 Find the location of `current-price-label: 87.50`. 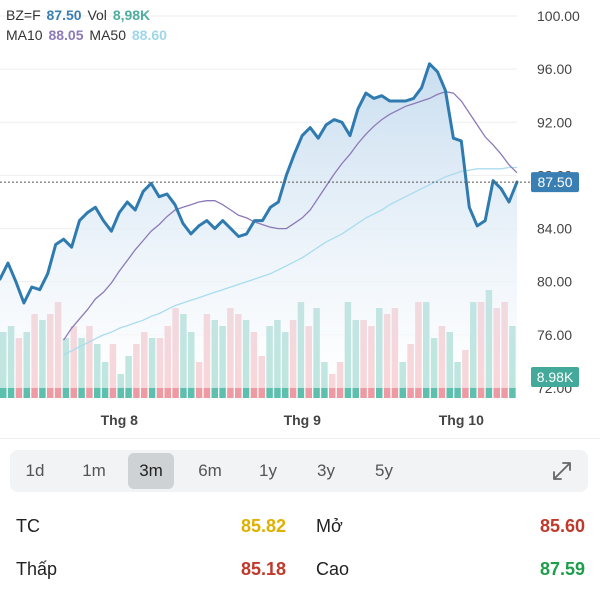

current-price-label: 87.50 is located at coordinates (554, 182).